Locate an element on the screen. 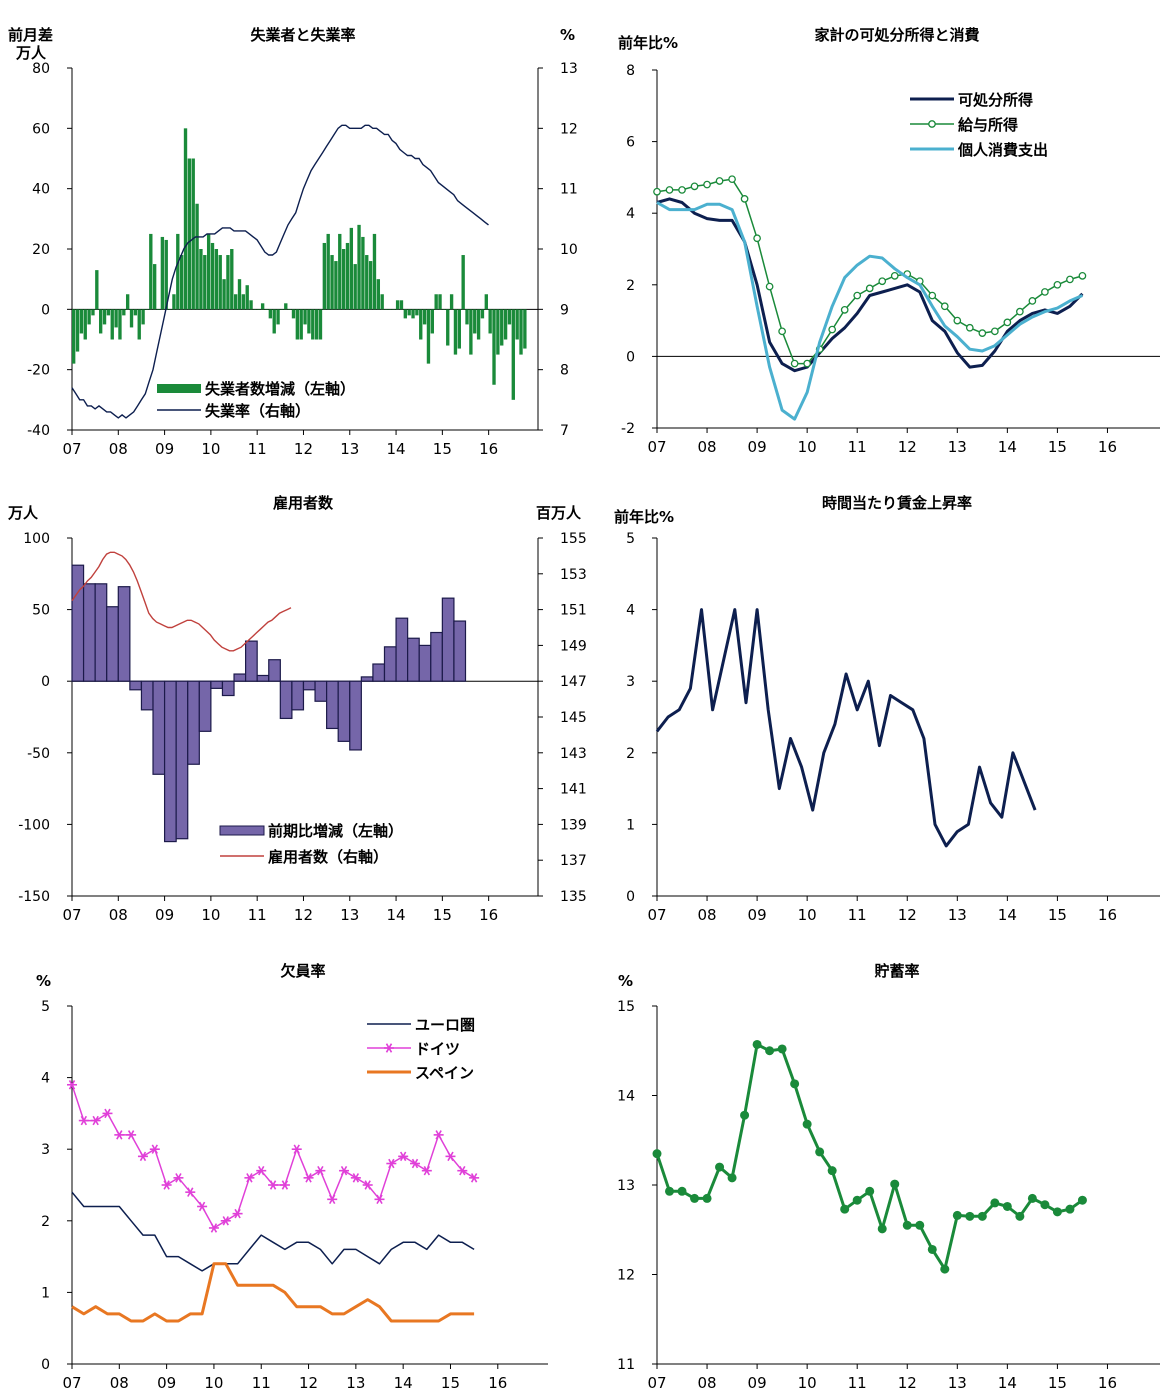  legend-swatch is located at coordinates (179, 388).